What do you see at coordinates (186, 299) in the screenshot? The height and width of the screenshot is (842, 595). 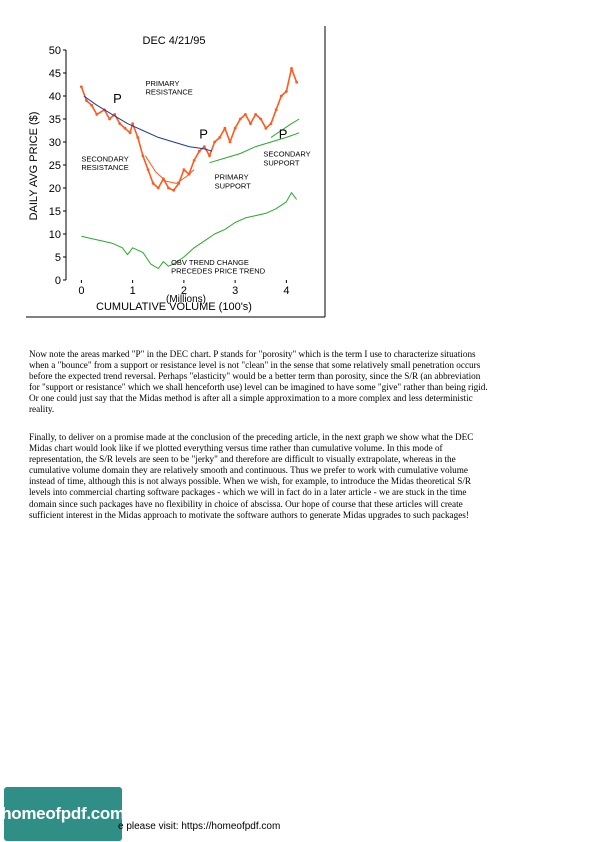 I see `x-axis-unit-label: (Millions)` at bounding box center [186, 299].